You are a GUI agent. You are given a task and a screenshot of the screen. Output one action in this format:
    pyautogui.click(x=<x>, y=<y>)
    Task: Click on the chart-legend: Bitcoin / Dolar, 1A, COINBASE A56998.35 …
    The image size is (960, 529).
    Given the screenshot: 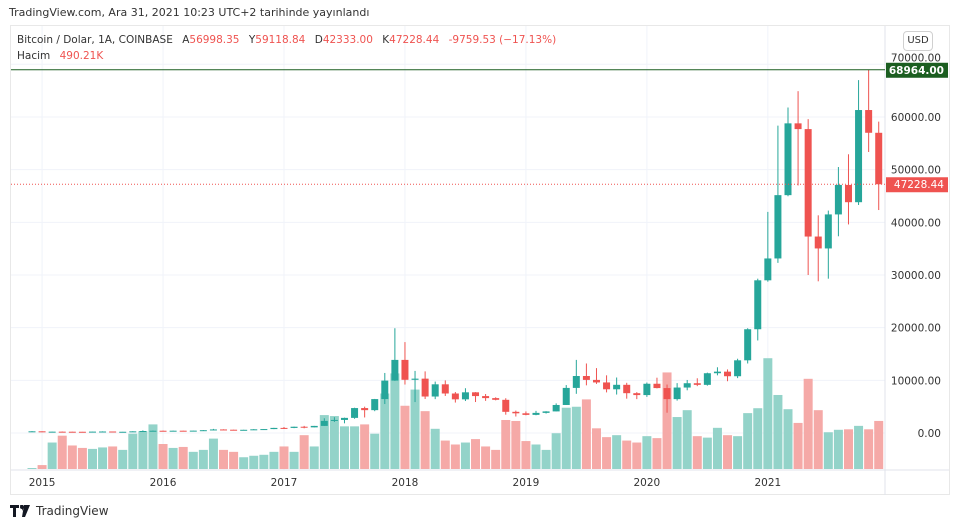 What is the action you would take?
    pyautogui.click(x=286, y=48)
    